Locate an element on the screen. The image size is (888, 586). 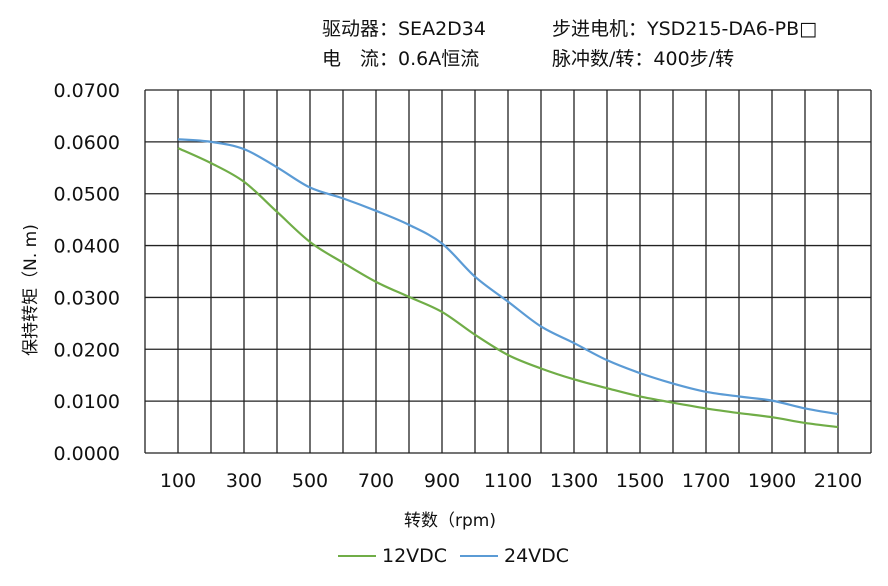
x-tick-label: 500 is located at coordinates (310, 481).